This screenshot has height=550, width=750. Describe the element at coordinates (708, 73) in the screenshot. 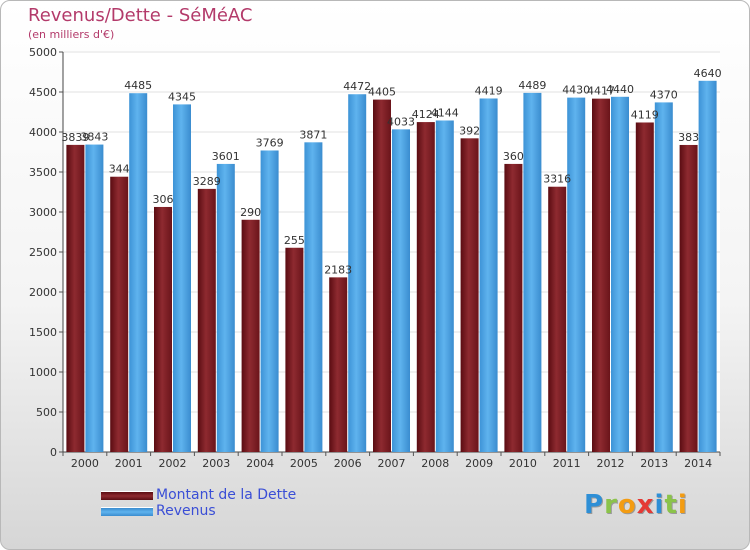

I see `data-label-revenue: 4640` at that location.